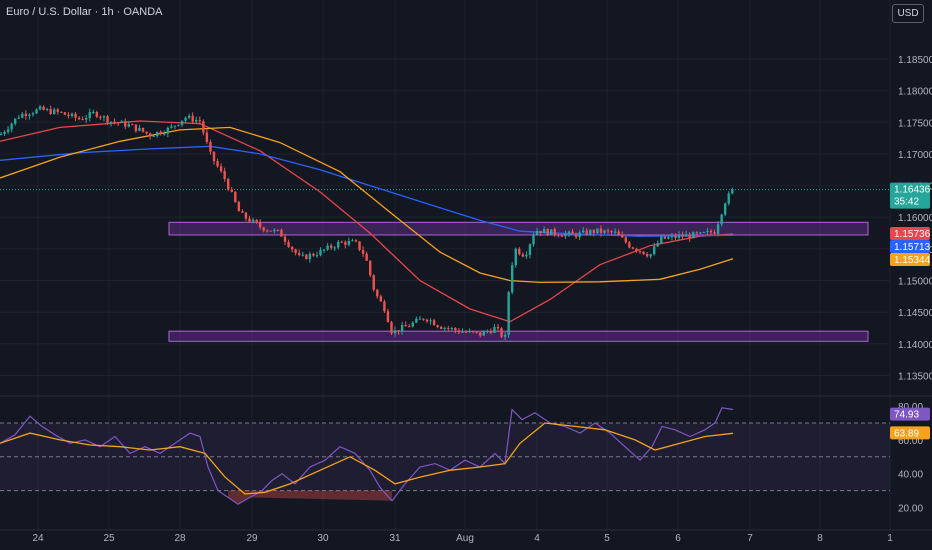 This screenshot has height=550, width=932. I want to click on time-tick-label: 25, so click(109, 538).